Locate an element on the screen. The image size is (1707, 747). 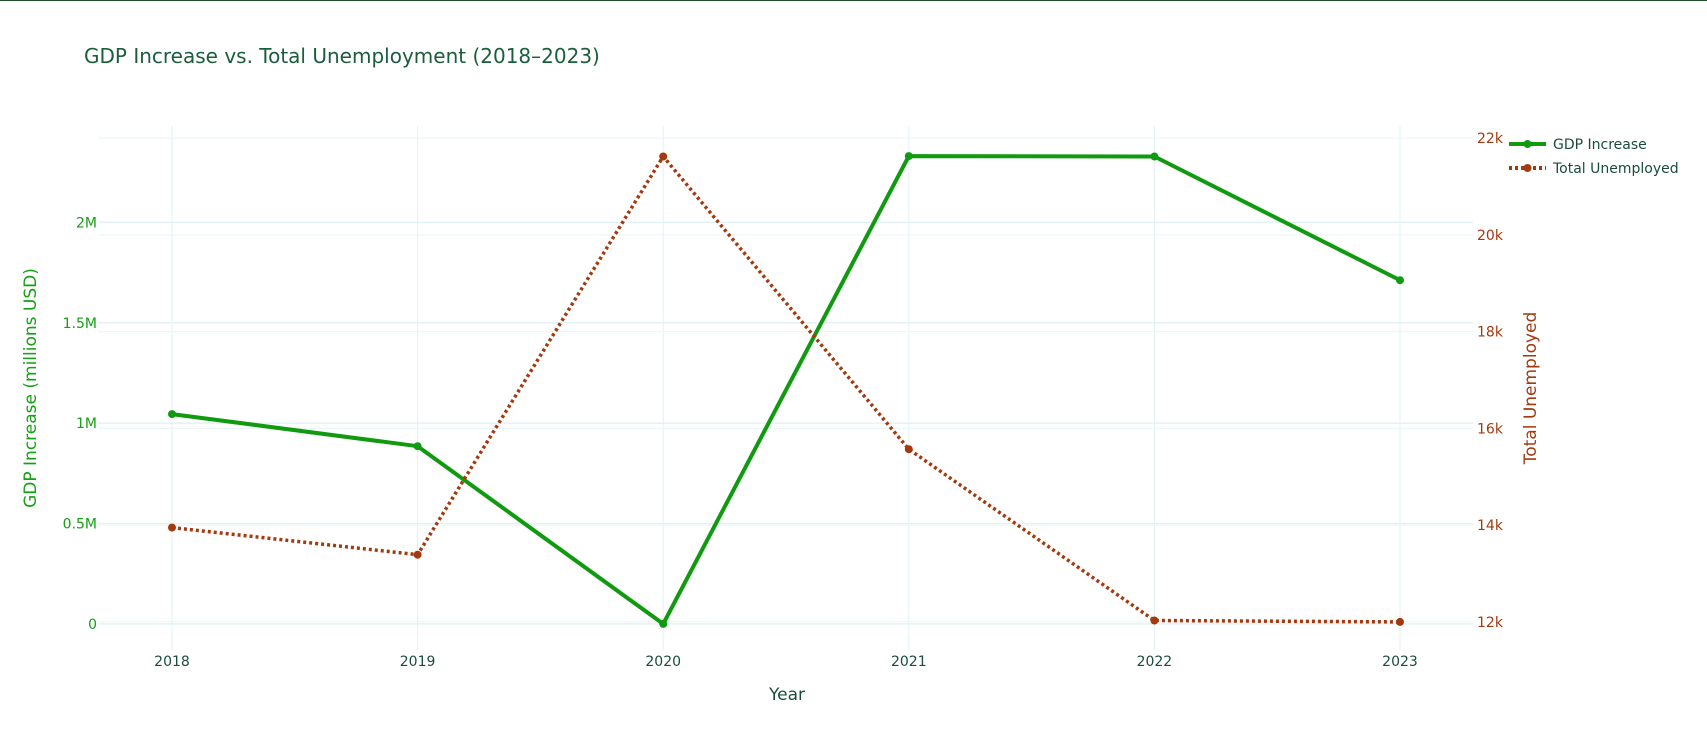
y-right-tick-label: 20k is located at coordinates (1490, 236).